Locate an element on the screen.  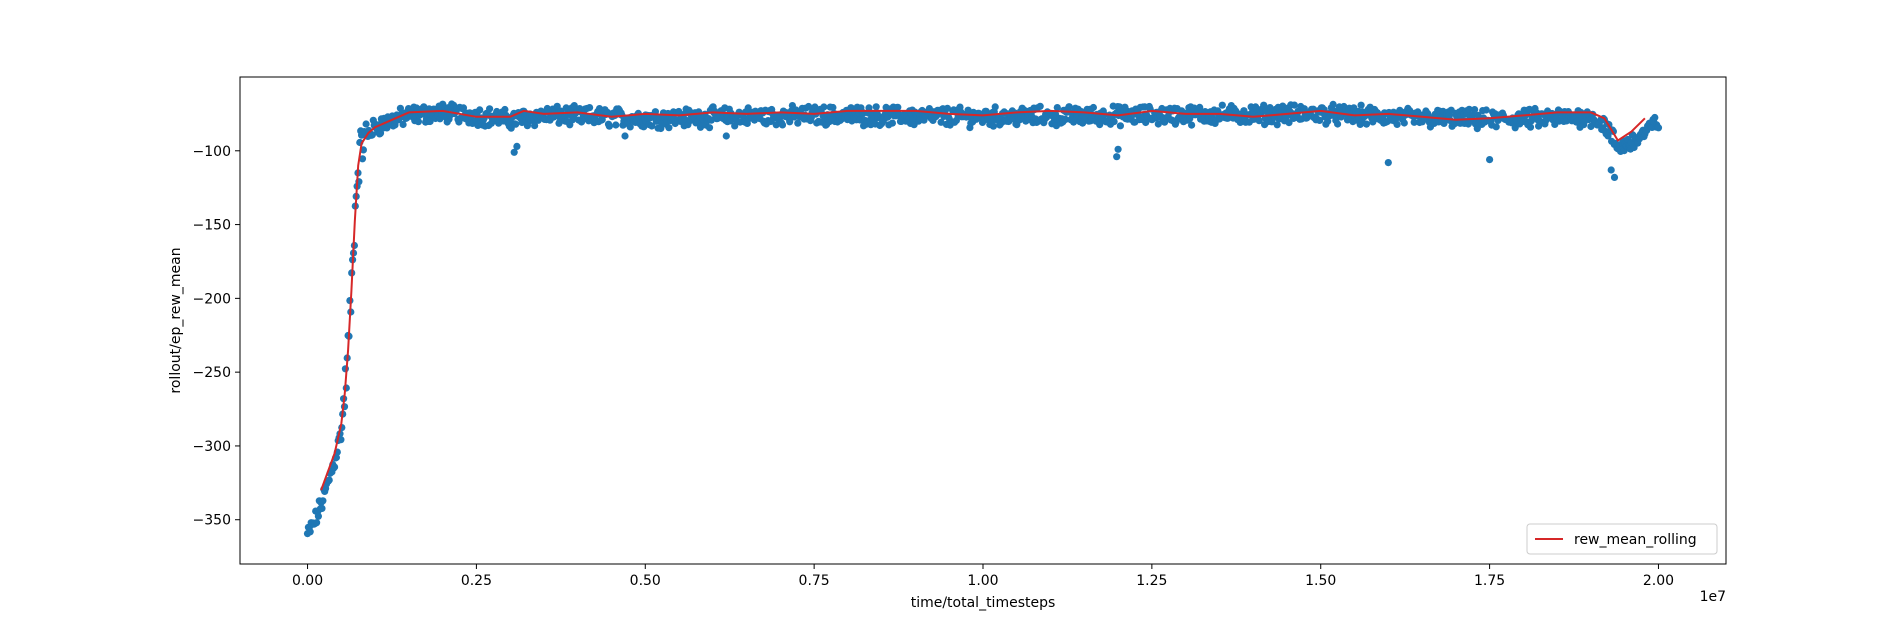
x-axis-ticks: 0.00 0.25 0.50 0.75 1.00 1.25 1.50 1.75 2.00 is located at coordinates (983, 576).